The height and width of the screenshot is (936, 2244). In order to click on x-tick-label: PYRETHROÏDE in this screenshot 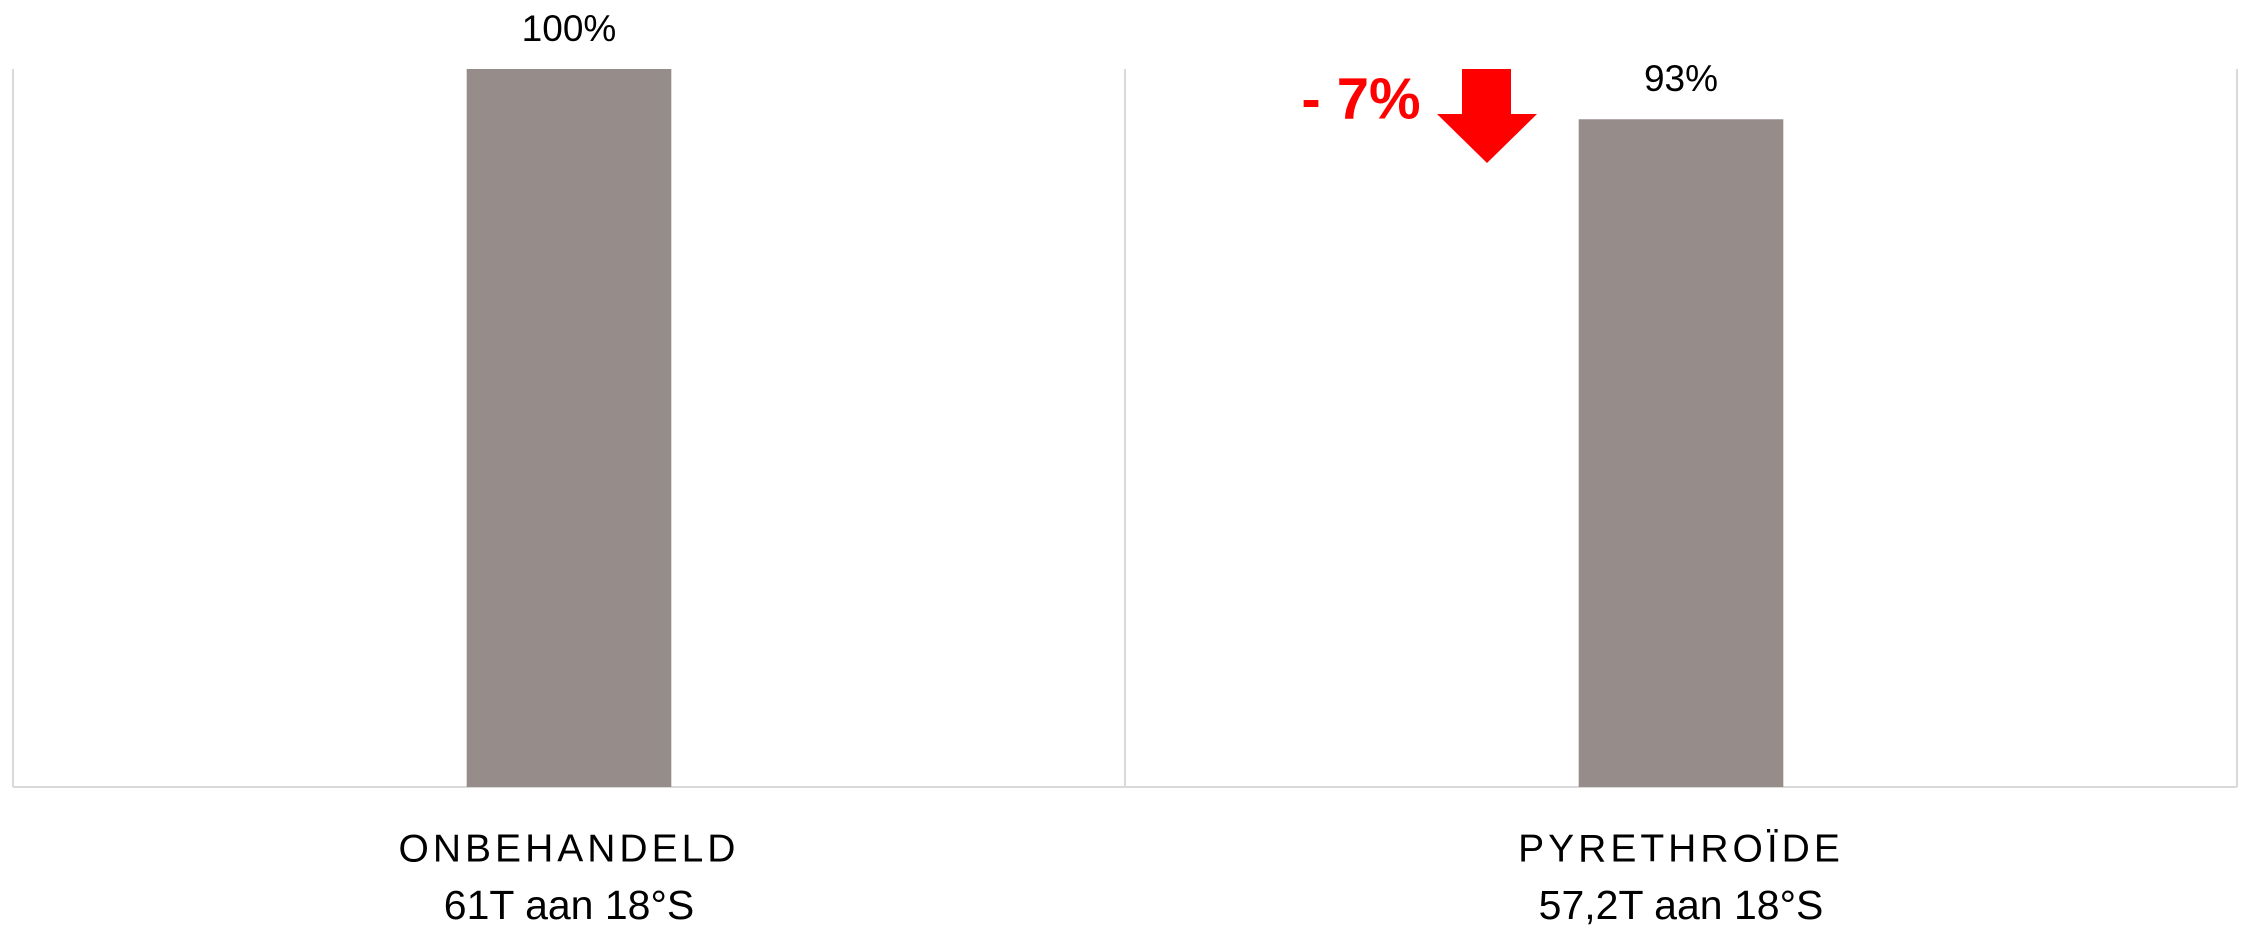, I will do `click(1681, 848)`.